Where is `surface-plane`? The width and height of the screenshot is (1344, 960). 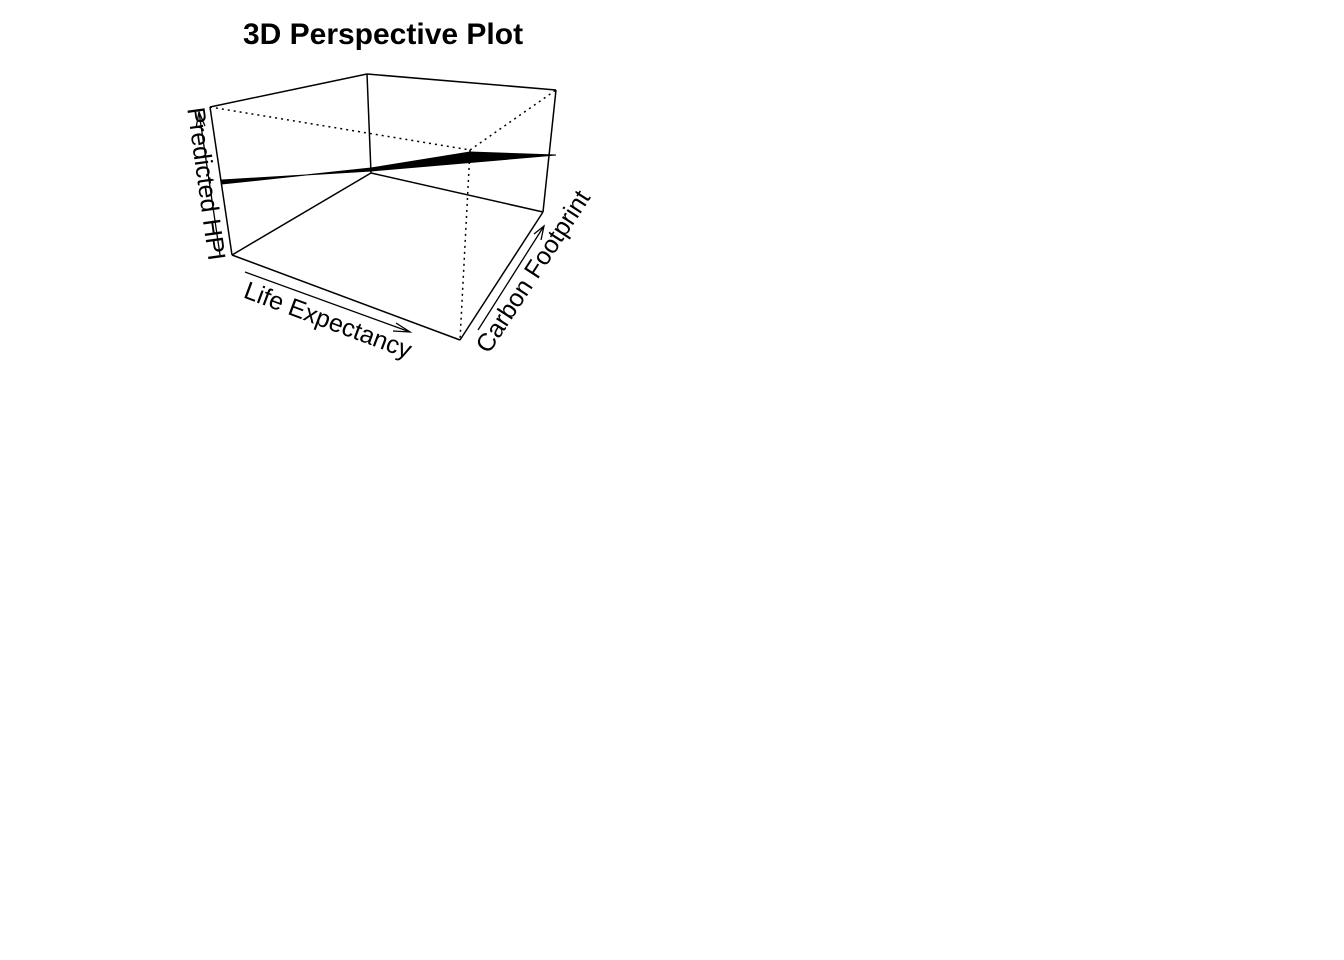 surface-plane is located at coordinates (389, 168).